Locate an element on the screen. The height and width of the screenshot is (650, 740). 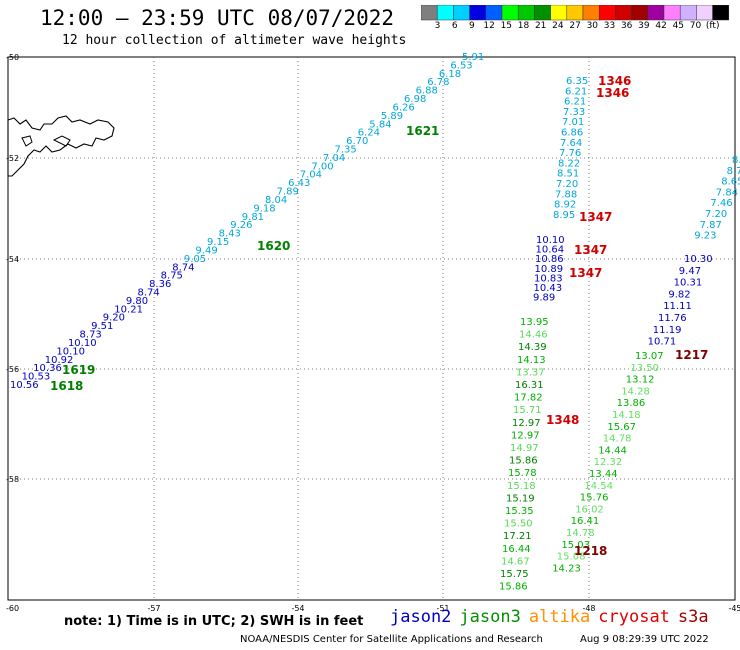
latitude-label: -50 is located at coordinates (12, 57).